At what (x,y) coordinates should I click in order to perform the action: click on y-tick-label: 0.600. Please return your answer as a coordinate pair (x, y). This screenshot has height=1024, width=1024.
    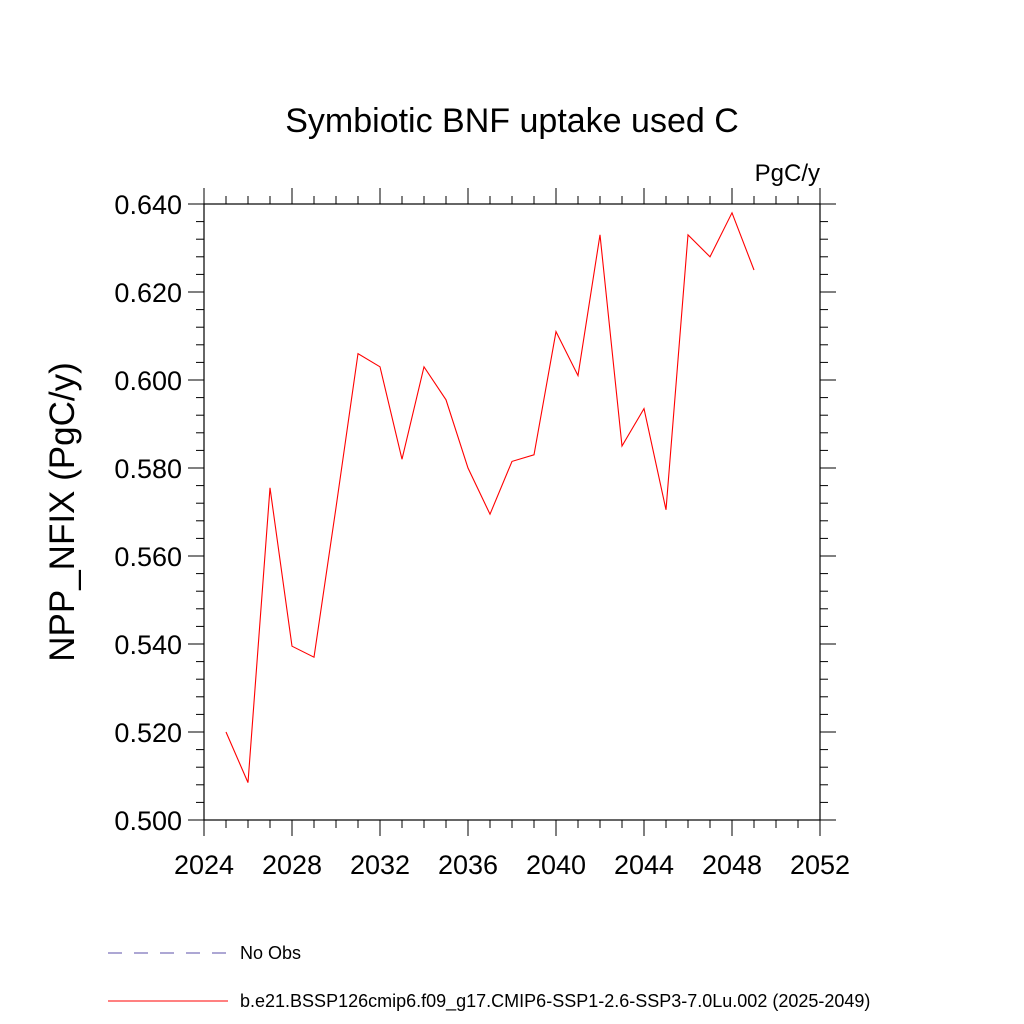
    Looking at the image, I should click on (148, 381).